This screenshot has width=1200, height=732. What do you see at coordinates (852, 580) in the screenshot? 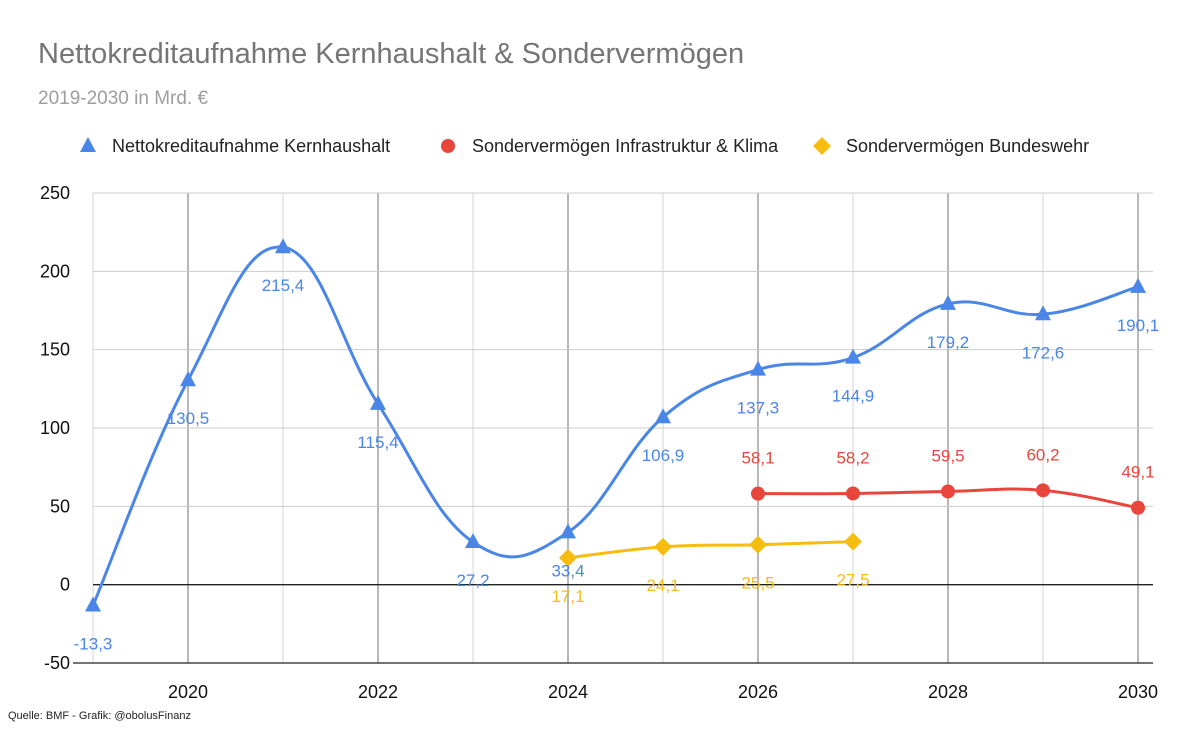
I see `data-label-bundeswehr: 27,5` at bounding box center [852, 580].